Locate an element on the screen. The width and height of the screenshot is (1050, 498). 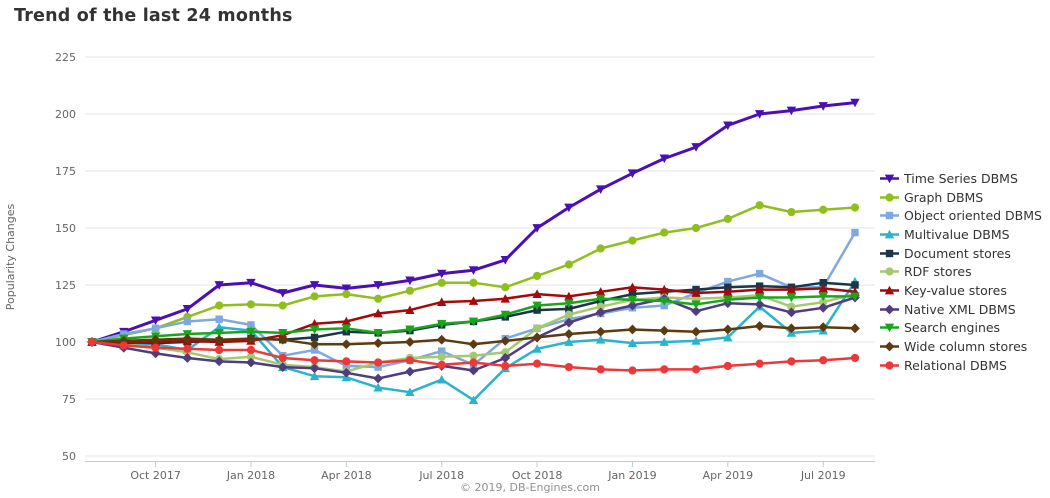
legend-item-native-xml-dbms: Native XML DBMS is located at coordinates (961, 309).